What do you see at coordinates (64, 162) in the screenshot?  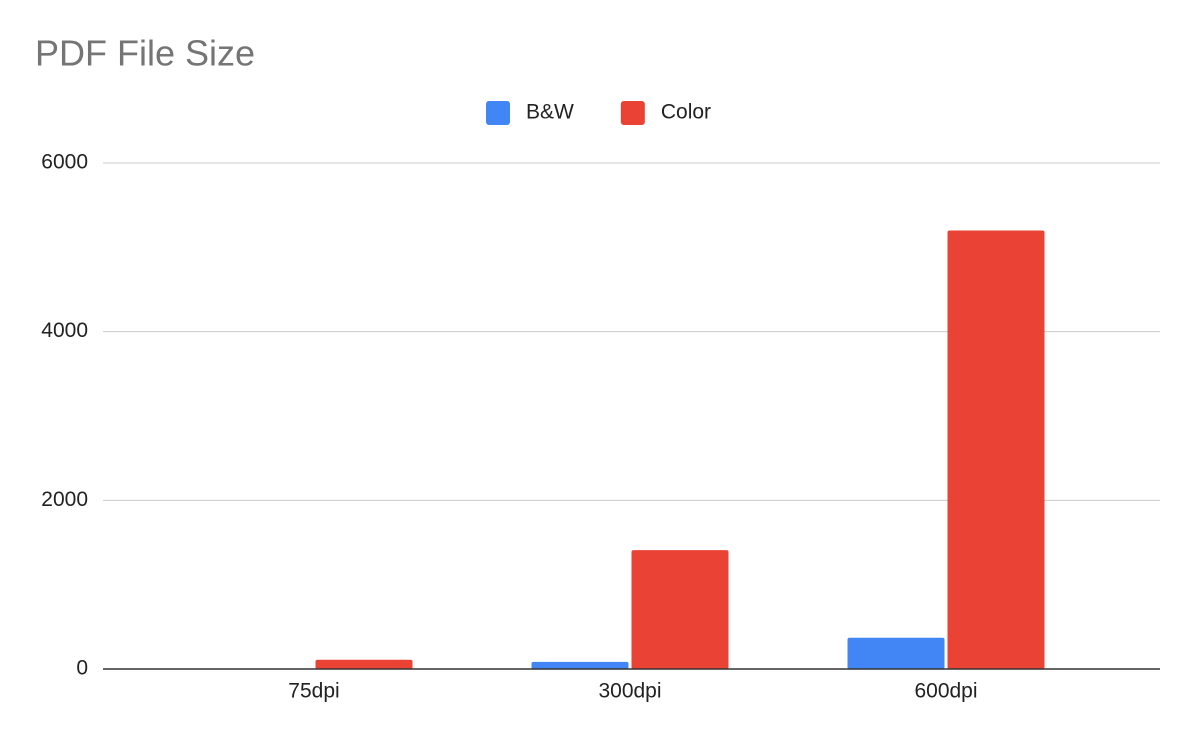 I see `y-tick-label: 6000` at bounding box center [64, 162].